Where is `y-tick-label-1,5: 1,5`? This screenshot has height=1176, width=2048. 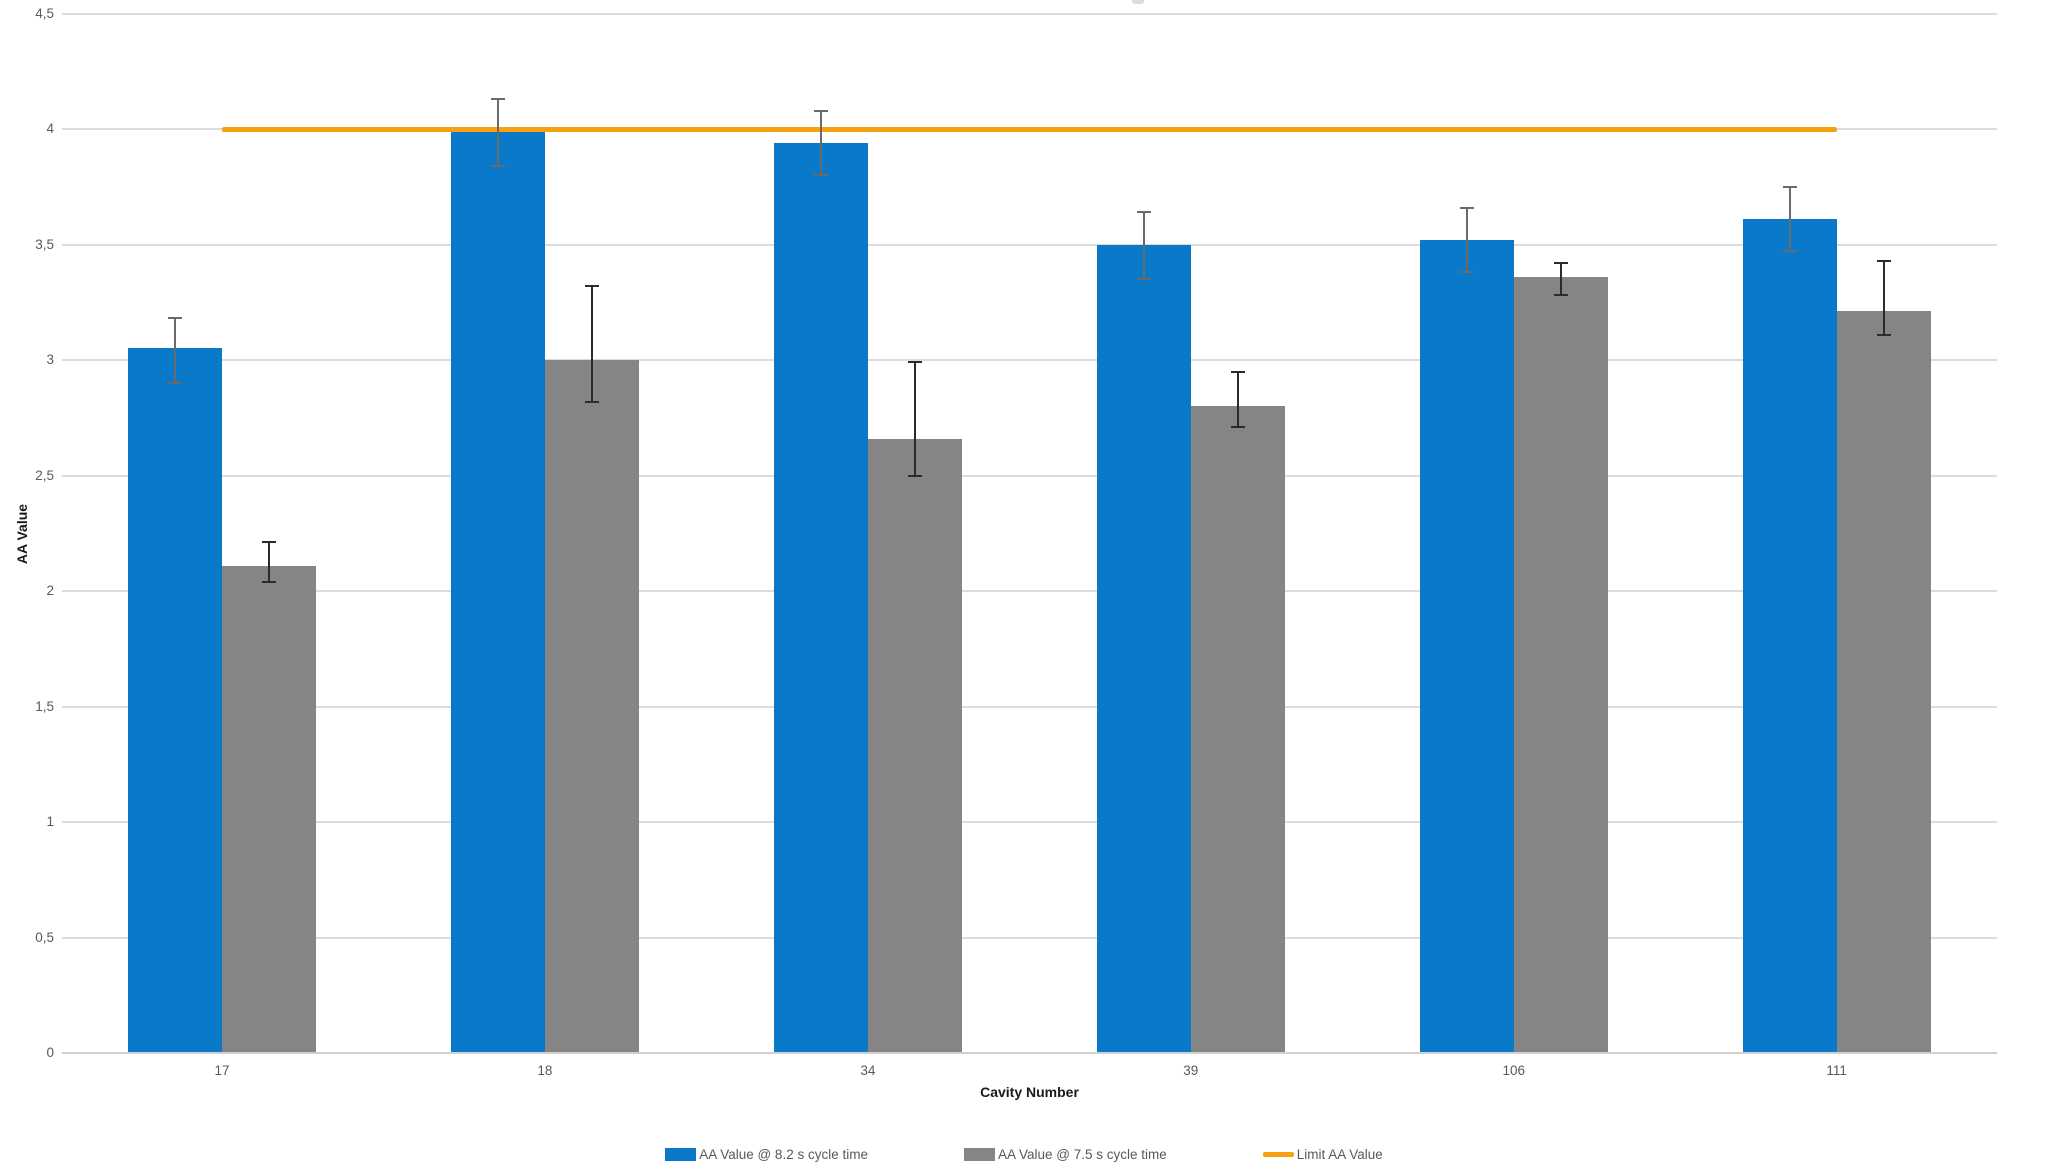
y-tick-label-1,5: 1,5 is located at coordinates (44, 706).